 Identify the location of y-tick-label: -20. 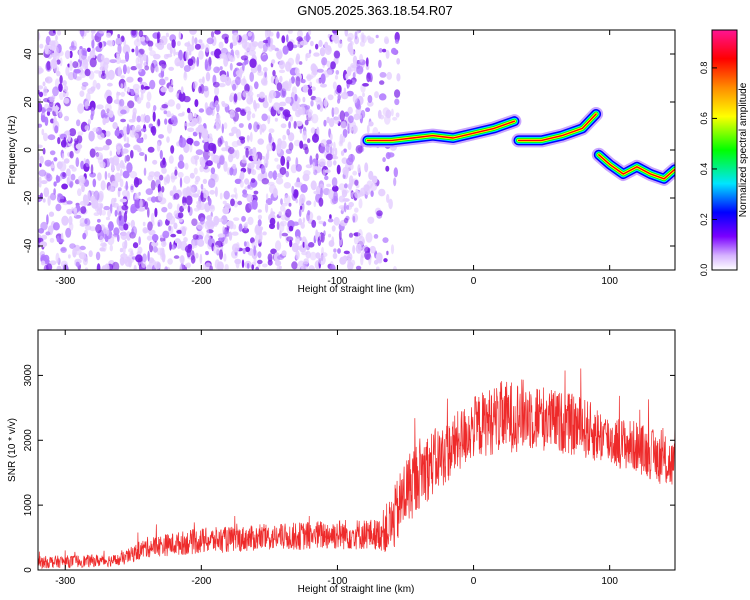
(28, 197).